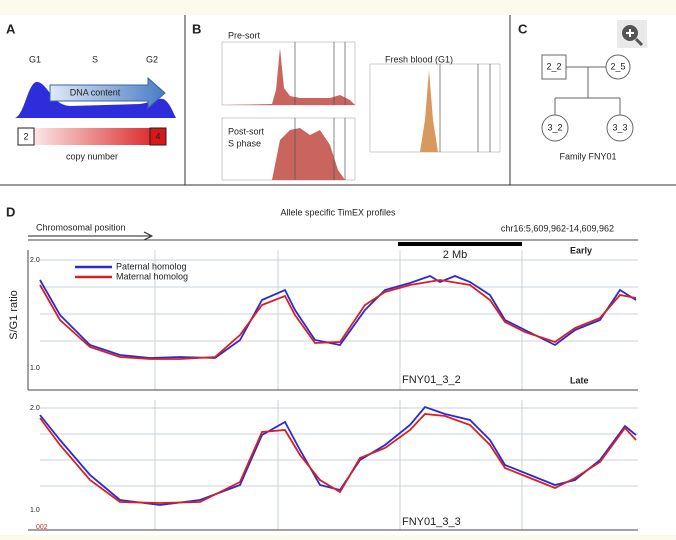 This screenshot has height=540, width=676. Describe the element at coordinates (14, 315) in the screenshot. I see `y-axis-label: S/G1 ratio` at that location.